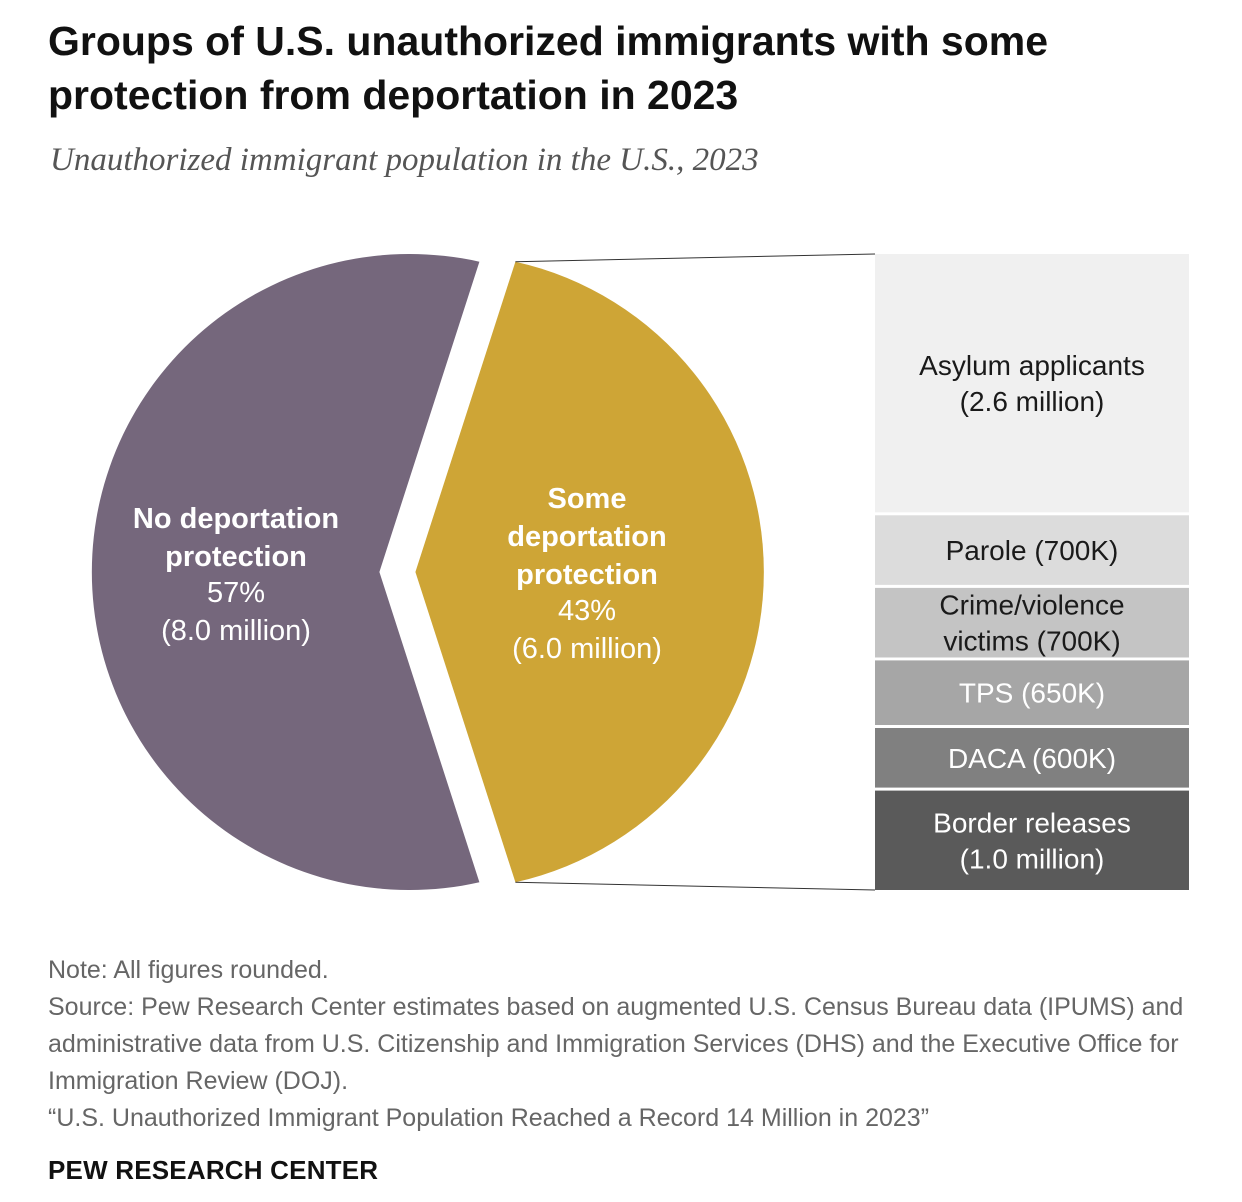  What do you see at coordinates (695, 886) in the screenshot?
I see `connector-line-bottom` at bounding box center [695, 886].